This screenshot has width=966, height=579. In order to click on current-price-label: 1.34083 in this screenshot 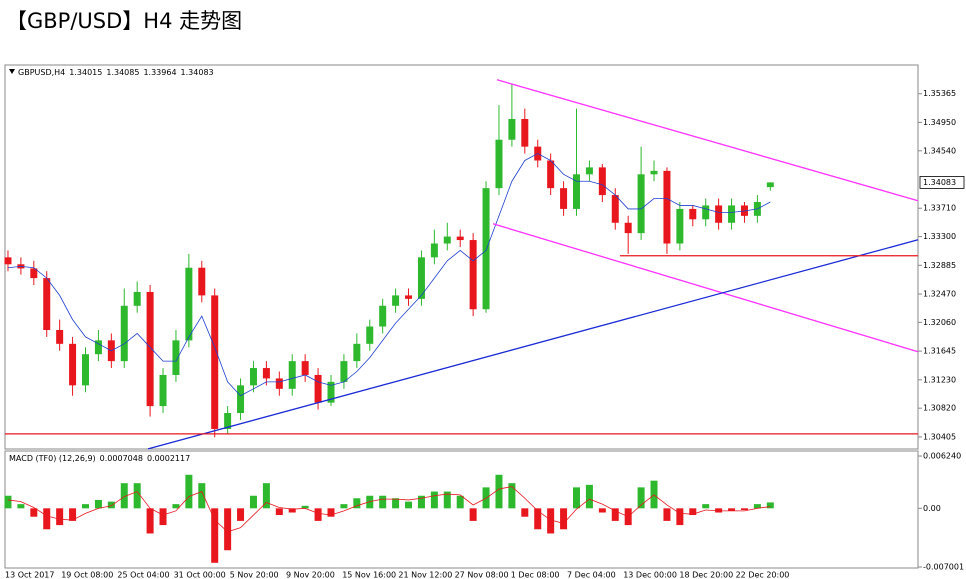, I will do `click(939, 182)`.